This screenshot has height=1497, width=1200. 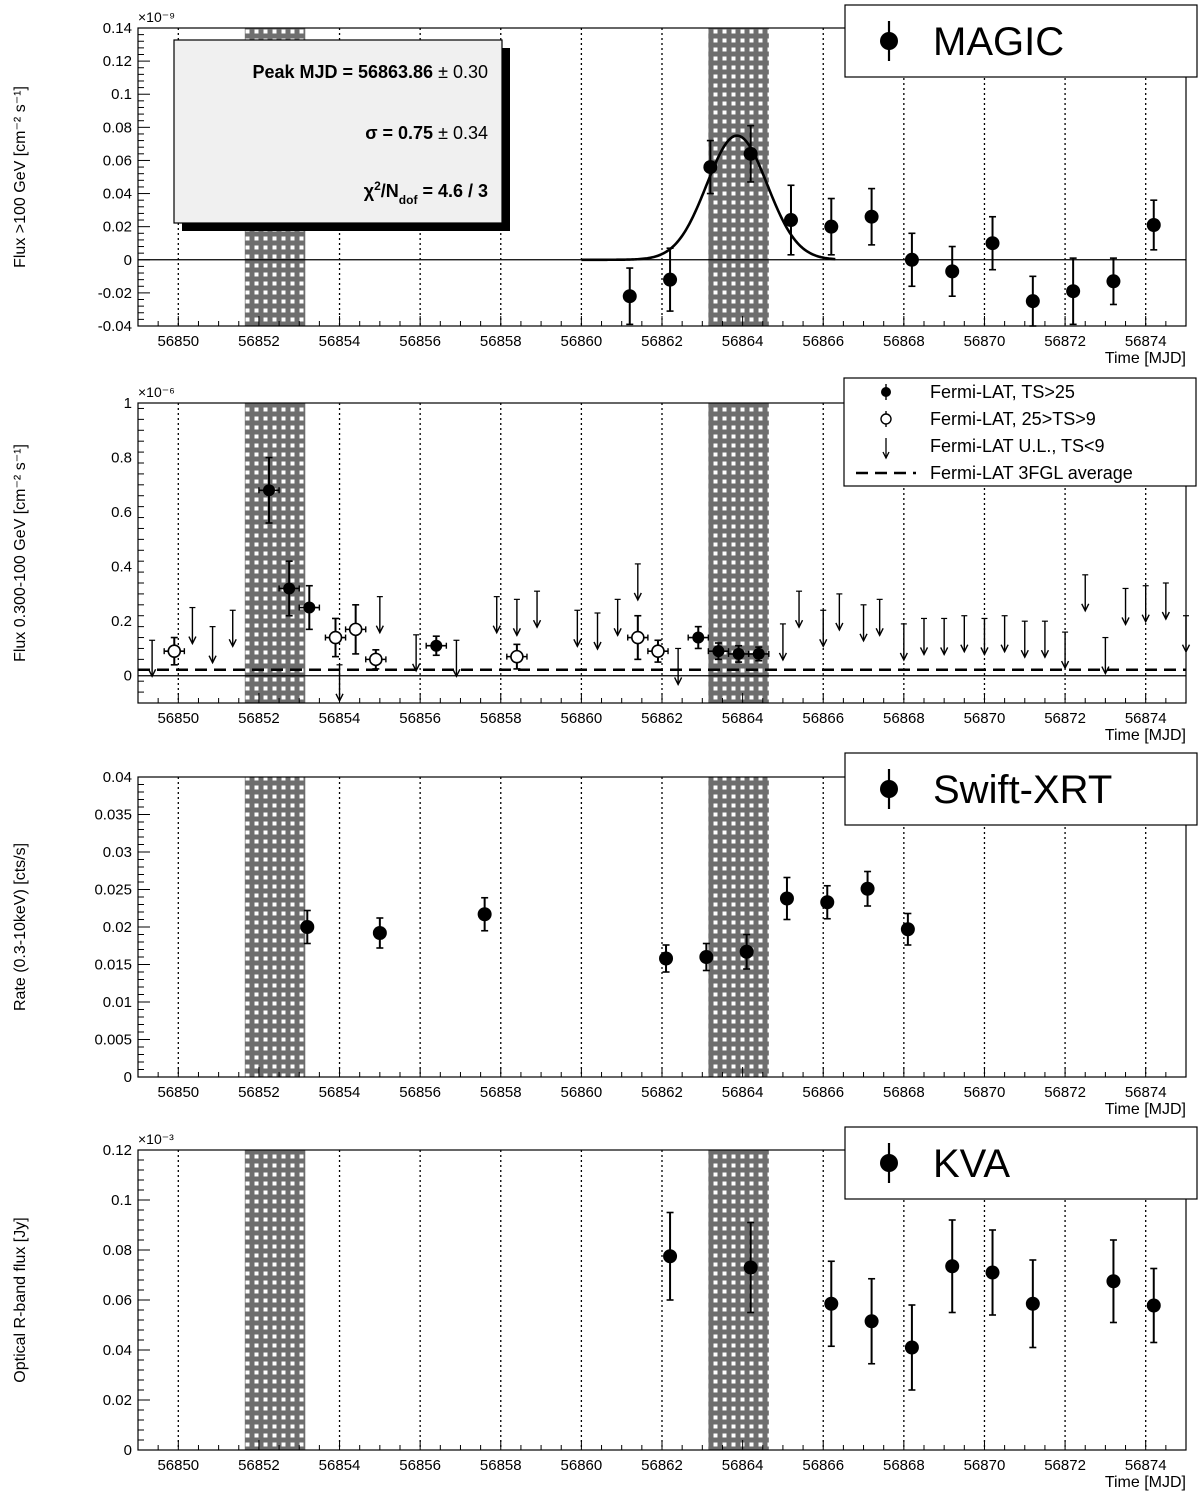 What do you see at coordinates (823, 1092) in the screenshot?
I see `x-tick-label: 56866` at bounding box center [823, 1092].